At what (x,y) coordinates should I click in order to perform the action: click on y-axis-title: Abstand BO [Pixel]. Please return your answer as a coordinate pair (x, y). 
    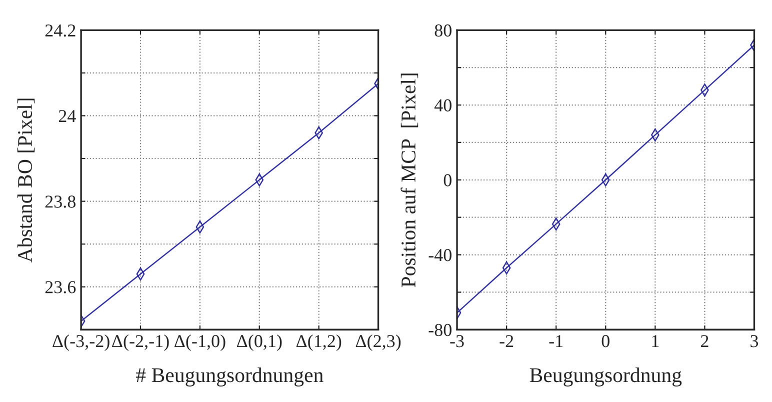
    Looking at the image, I should click on (26, 180).